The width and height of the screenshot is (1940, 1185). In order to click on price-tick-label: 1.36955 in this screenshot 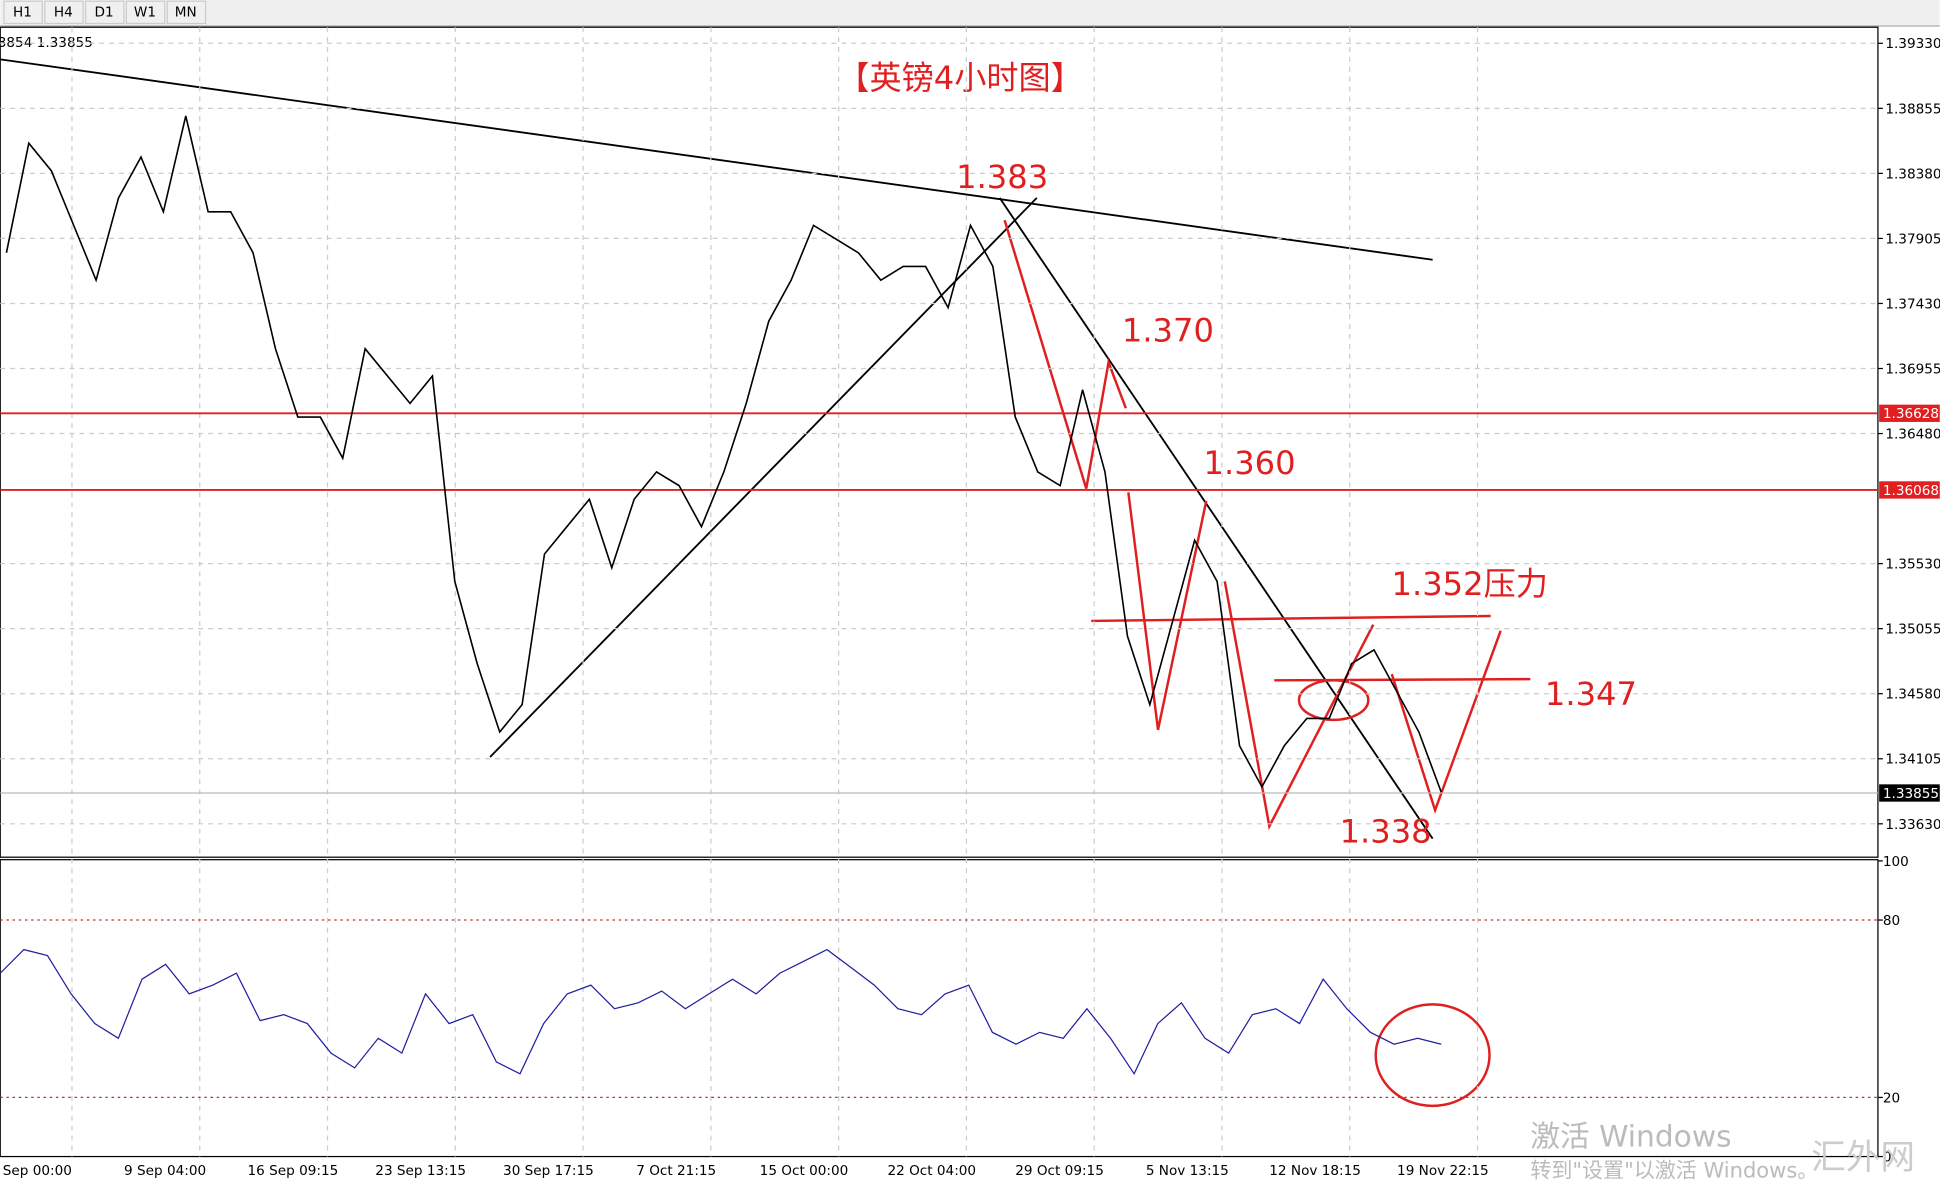, I will do `click(1912, 369)`.